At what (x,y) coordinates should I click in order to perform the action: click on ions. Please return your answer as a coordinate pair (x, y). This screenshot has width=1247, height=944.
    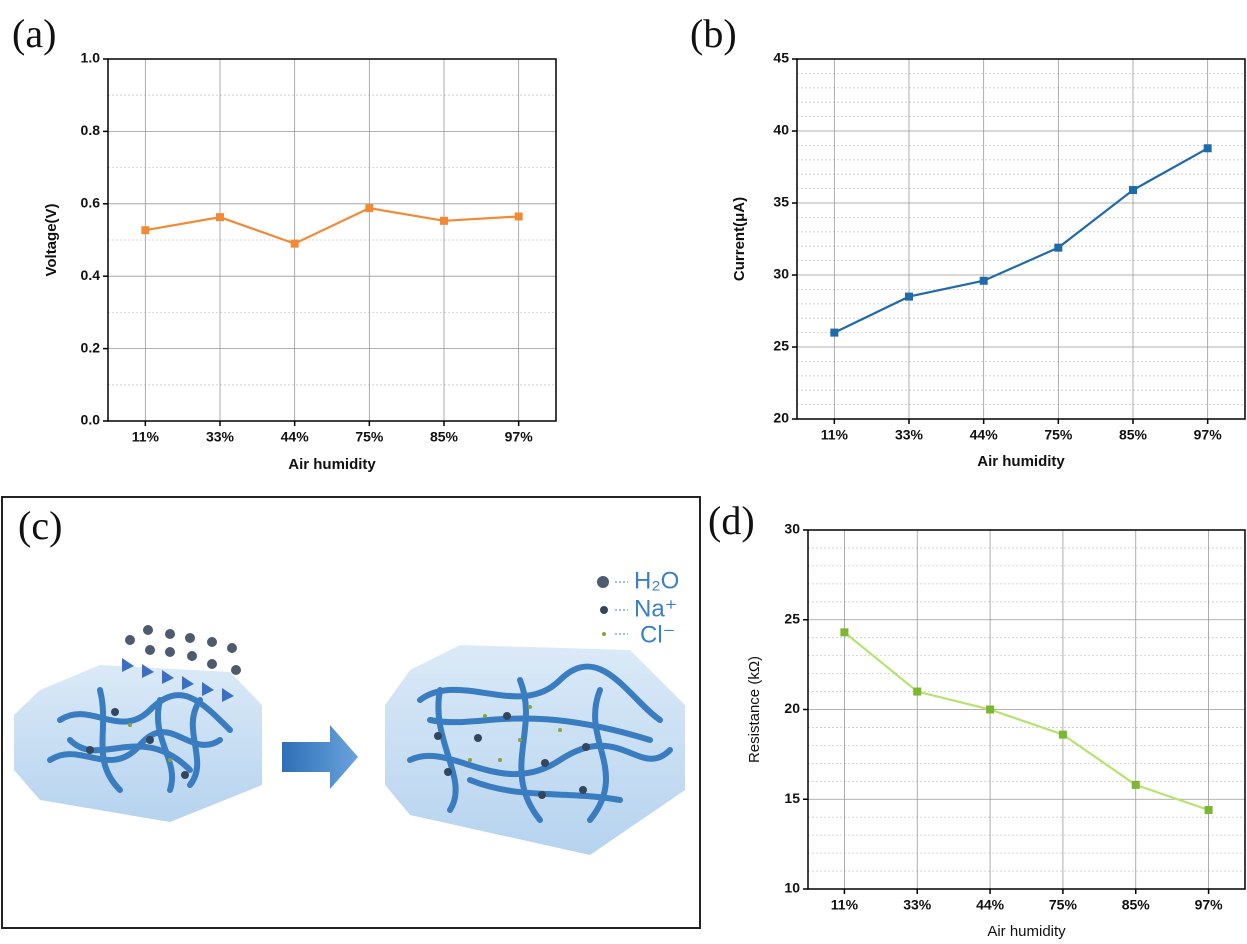
    Looking at the image, I should click on (338, 753).